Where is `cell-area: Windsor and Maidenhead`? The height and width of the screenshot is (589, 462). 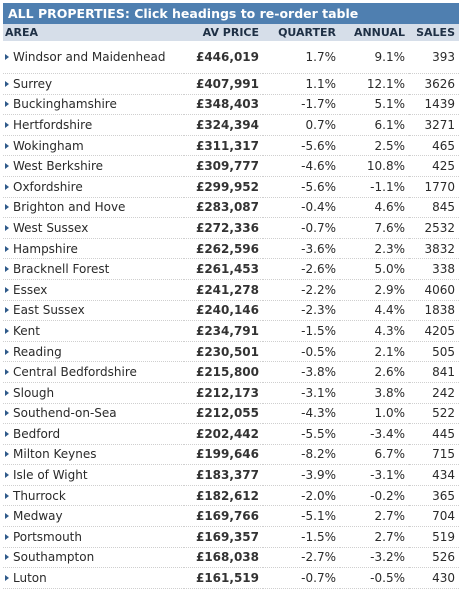
cell-area: Windsor and Maidenhead is located at coordinates (93, 57).